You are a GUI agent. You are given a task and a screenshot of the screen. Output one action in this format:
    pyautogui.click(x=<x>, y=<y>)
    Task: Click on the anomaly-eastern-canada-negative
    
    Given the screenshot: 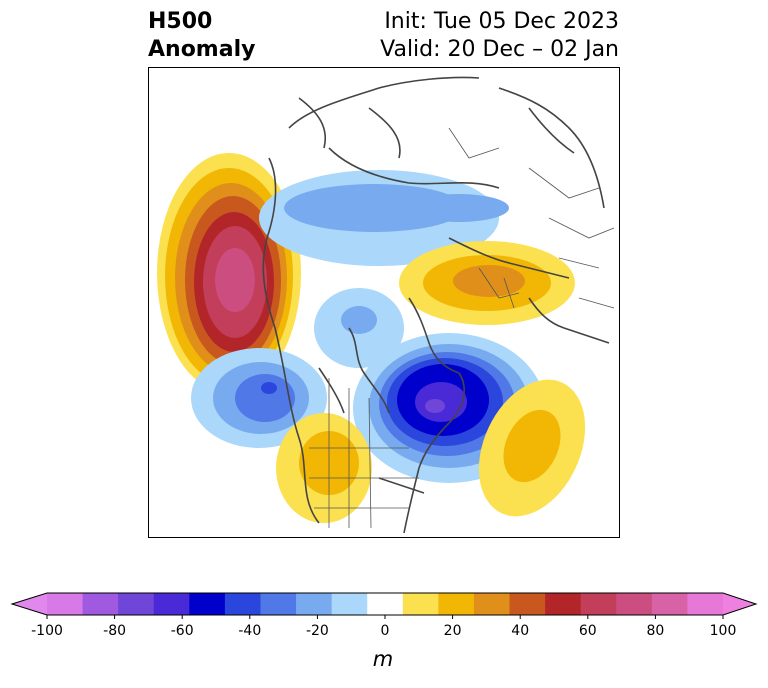 What is the action you would take?
    pyautogui.click(x=449, y=408)
    